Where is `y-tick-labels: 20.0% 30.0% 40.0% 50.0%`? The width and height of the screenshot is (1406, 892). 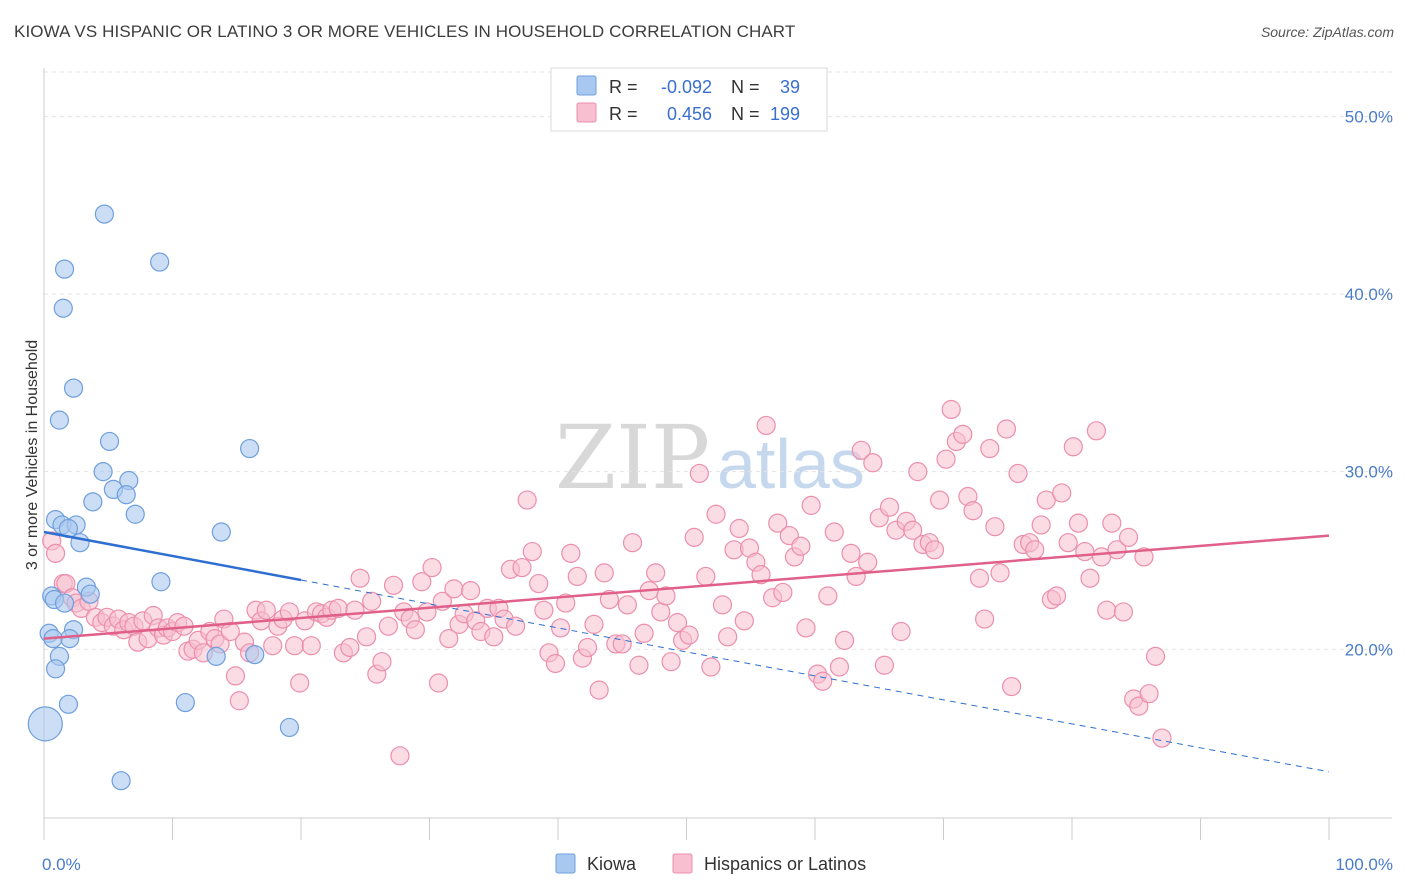
y-tick-labels: 20.0% 30.0% 40.0% 50.0% is located at coordinates (1369, 383).